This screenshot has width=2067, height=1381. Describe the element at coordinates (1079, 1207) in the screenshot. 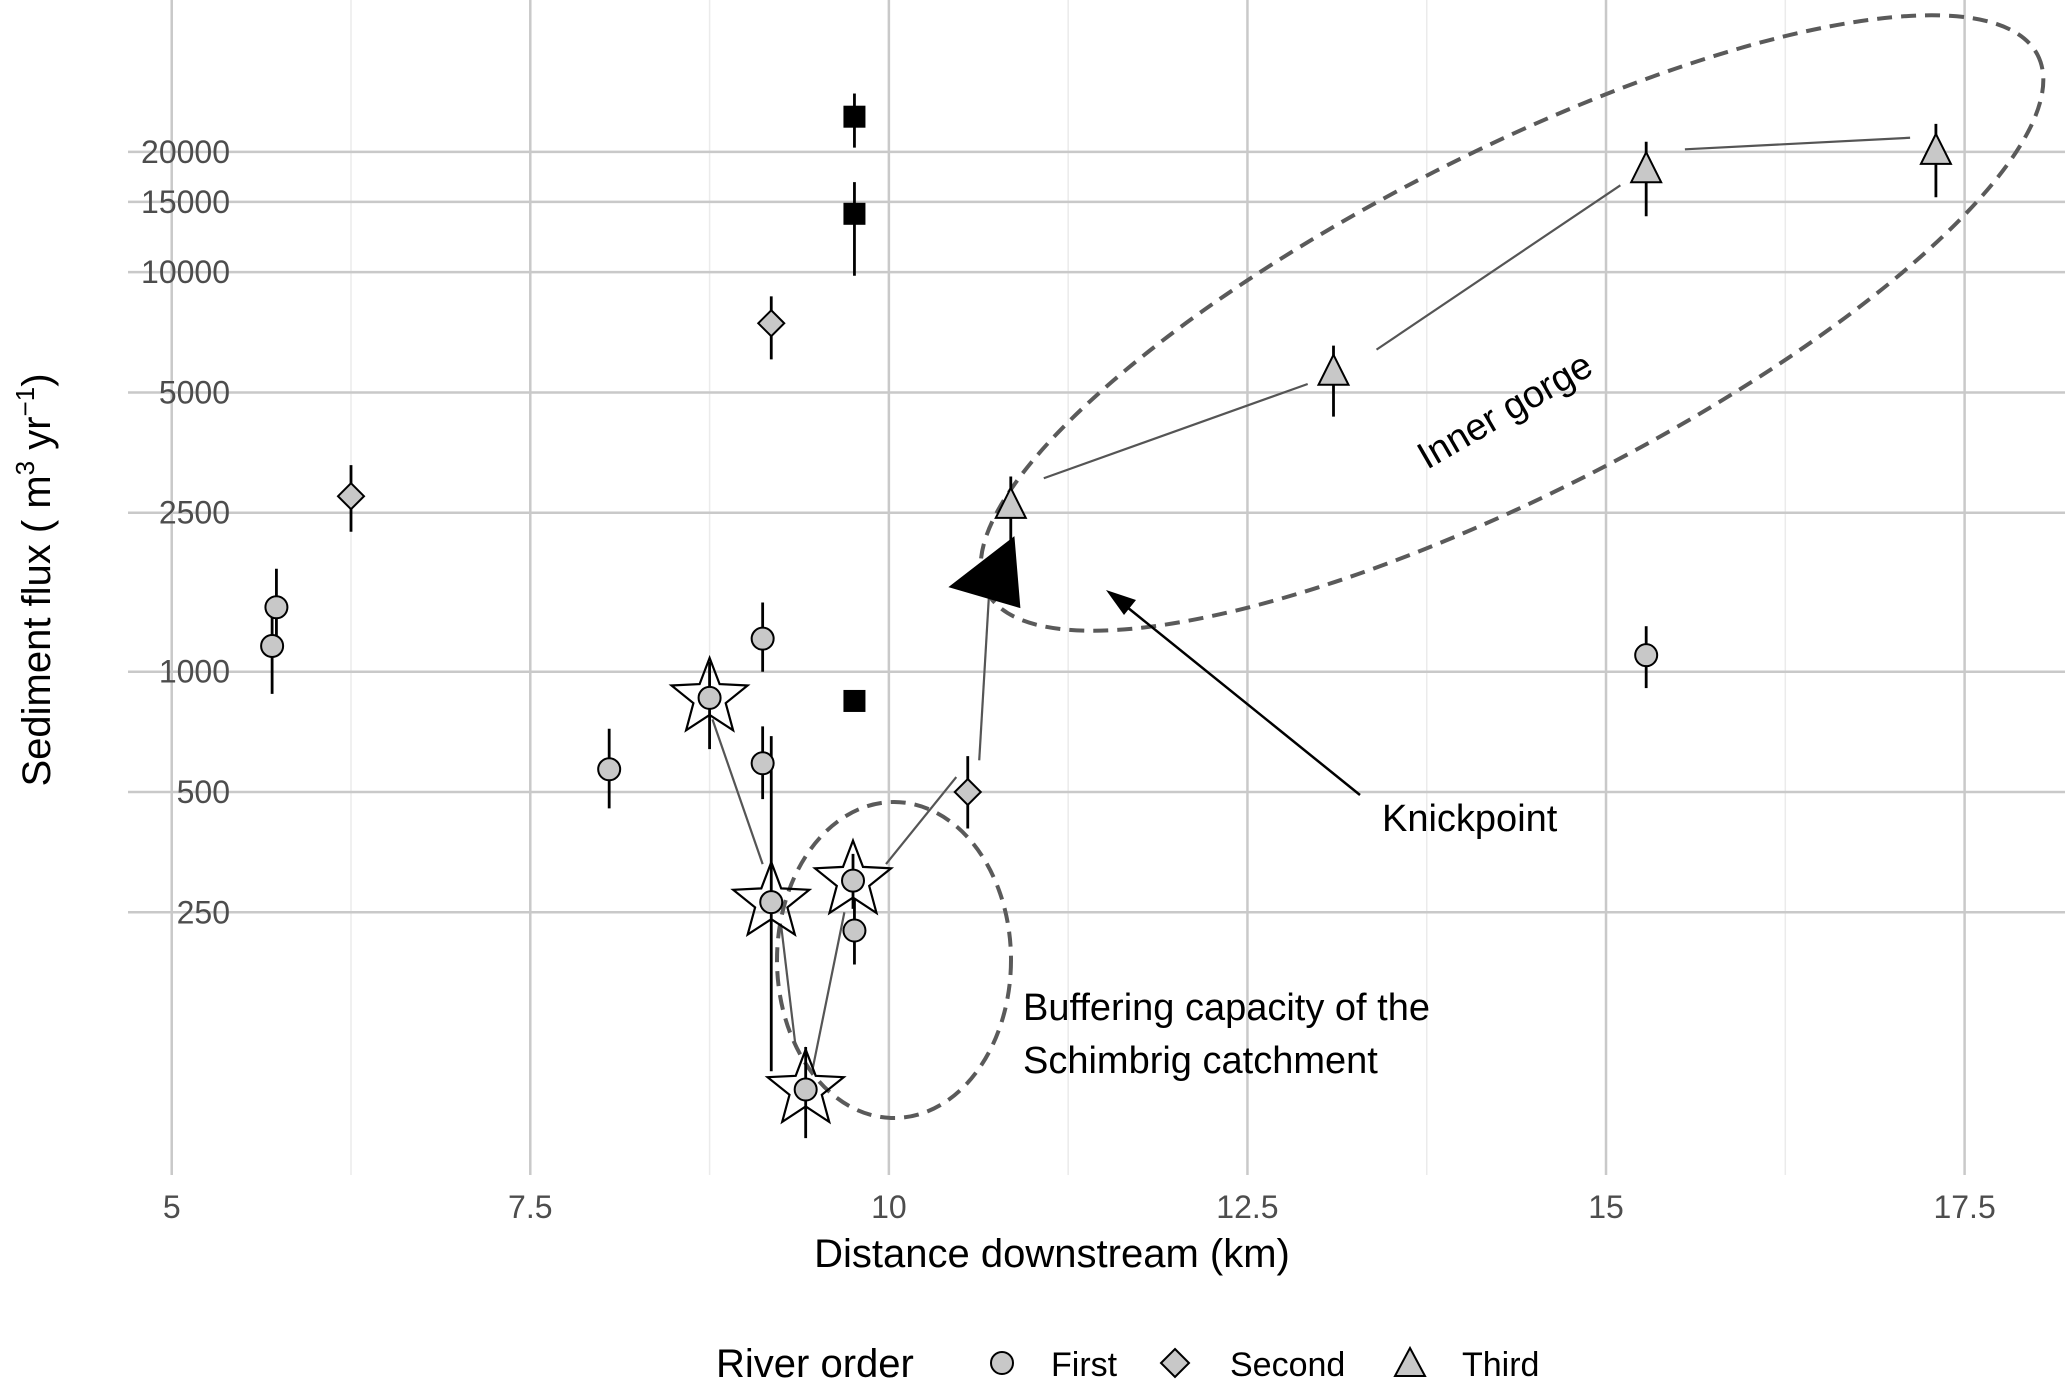

I see `x-tick-labels: 5 7.5 10 12.5 15 17.5` at that location.